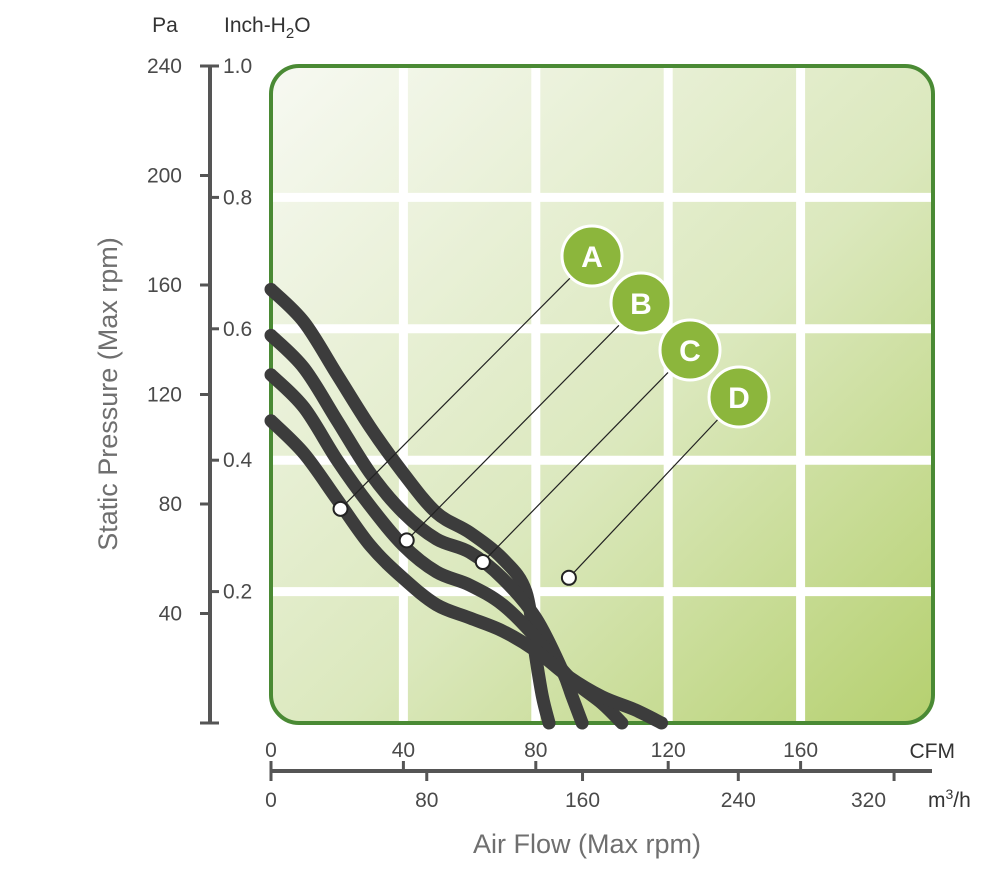  I want to click on m3h-tick-label: 320, so click(868, 800).